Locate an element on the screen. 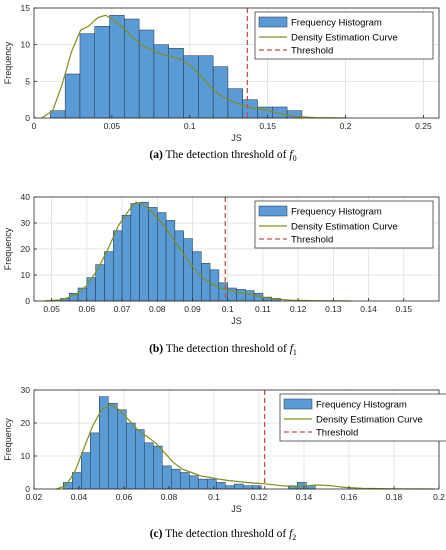 Image resolution: width=446 pixels, height=550 pixels. caption-subscript: 2 is located at coordinates (294, 537).